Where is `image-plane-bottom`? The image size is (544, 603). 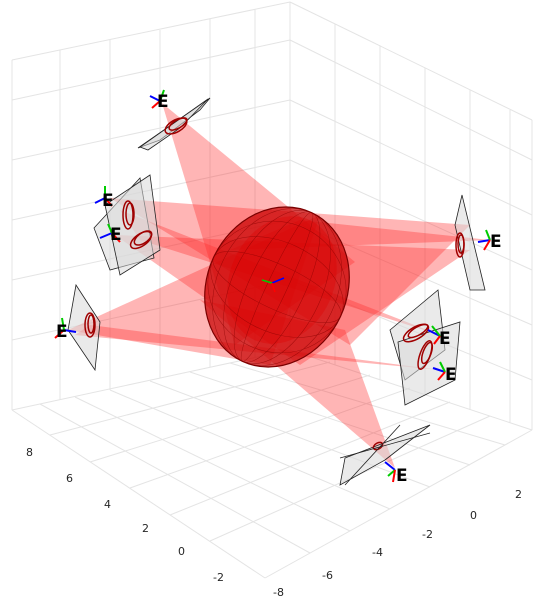
image-plane-bottom is located at coordinates (385, 455).